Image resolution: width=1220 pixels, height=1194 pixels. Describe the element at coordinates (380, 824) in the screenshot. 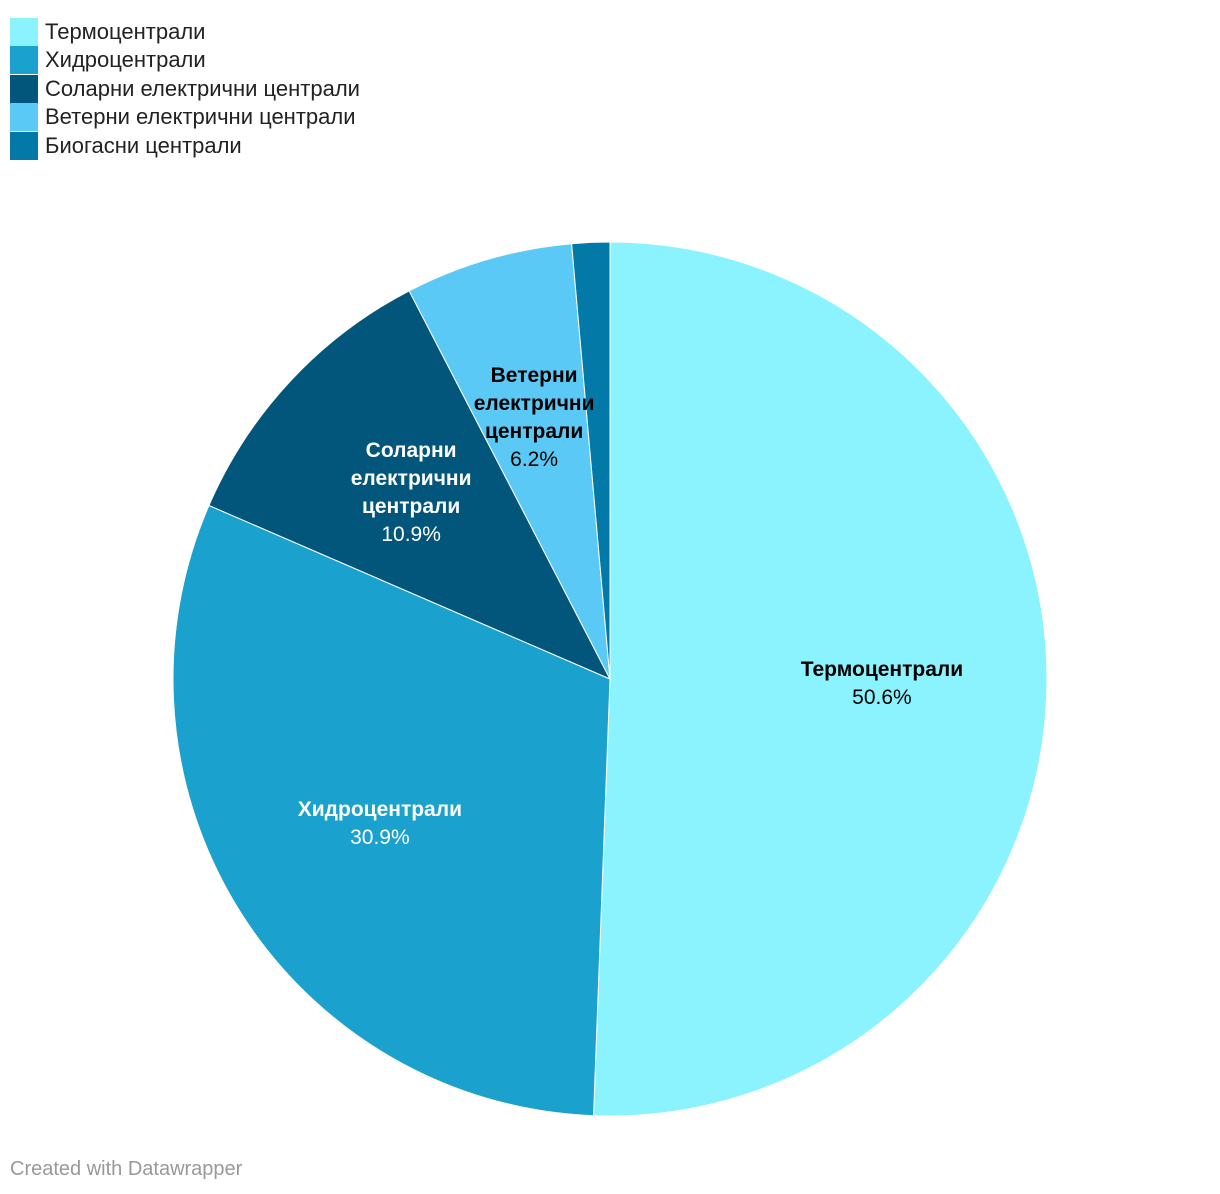

I see `slice-label: Хидроцентрали 30.9%` at that location.